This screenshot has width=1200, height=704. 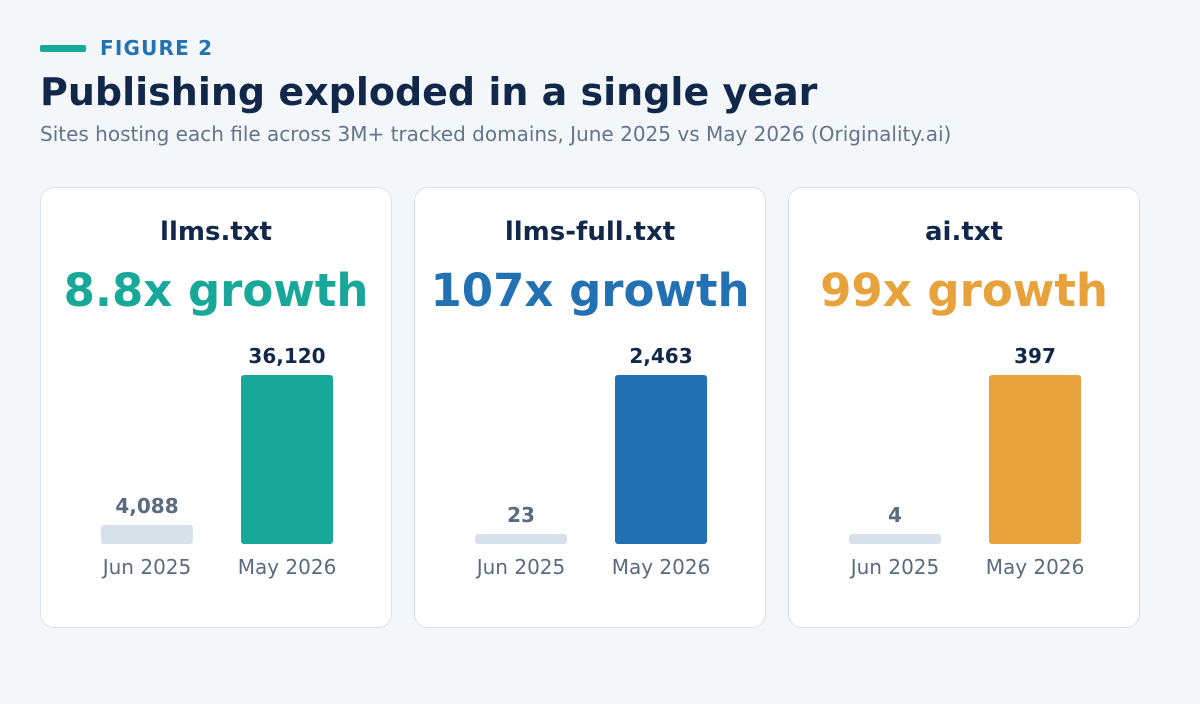 I want to click on category-label-llms-txt-jun-2025: Jun 2025, so click(x=146, y=567).